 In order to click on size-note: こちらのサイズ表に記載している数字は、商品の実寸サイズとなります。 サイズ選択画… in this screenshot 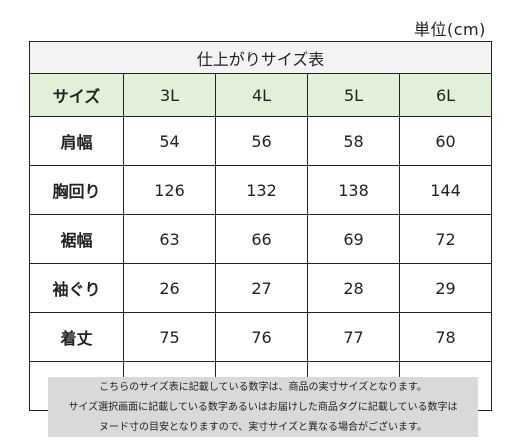, I will do `click(263, 407)`.